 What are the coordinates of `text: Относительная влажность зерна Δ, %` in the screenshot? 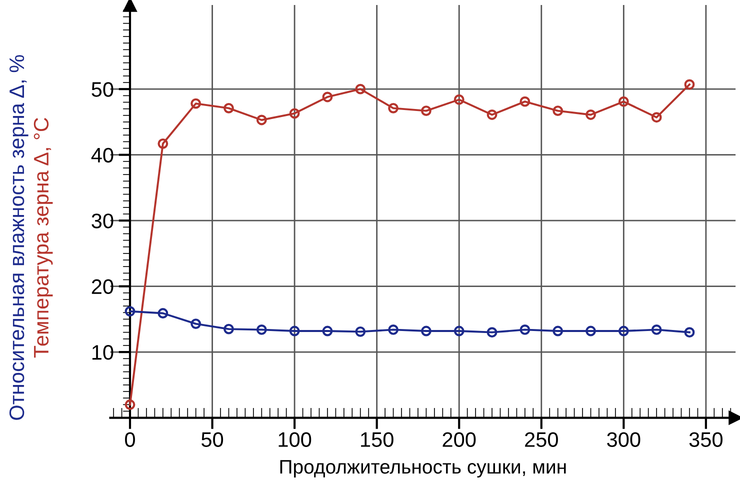 It's located at (18, 237).